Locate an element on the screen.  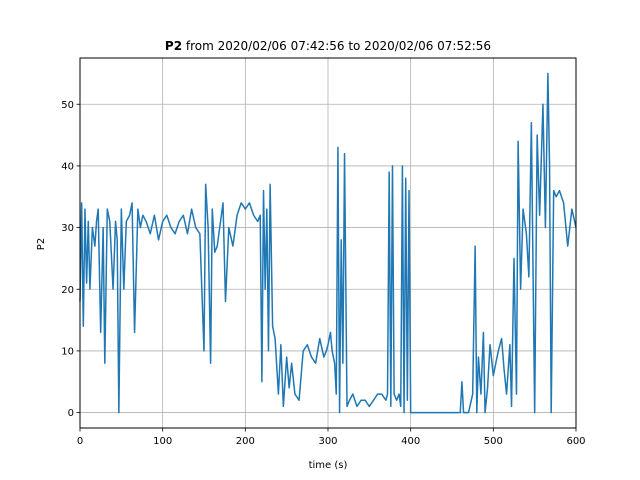
x-tick-label: 0 is located at coordinates (80, 441).